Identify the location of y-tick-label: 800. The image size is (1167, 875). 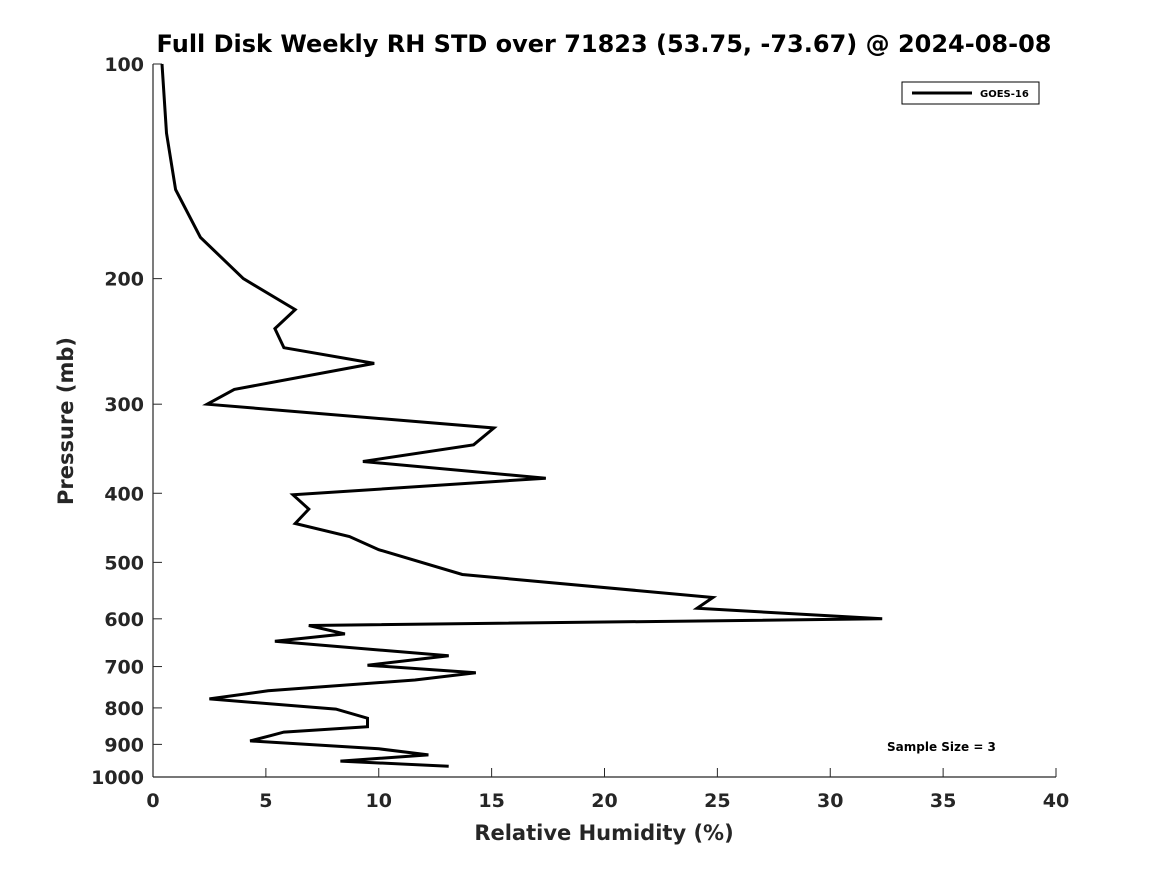
(124, 709).